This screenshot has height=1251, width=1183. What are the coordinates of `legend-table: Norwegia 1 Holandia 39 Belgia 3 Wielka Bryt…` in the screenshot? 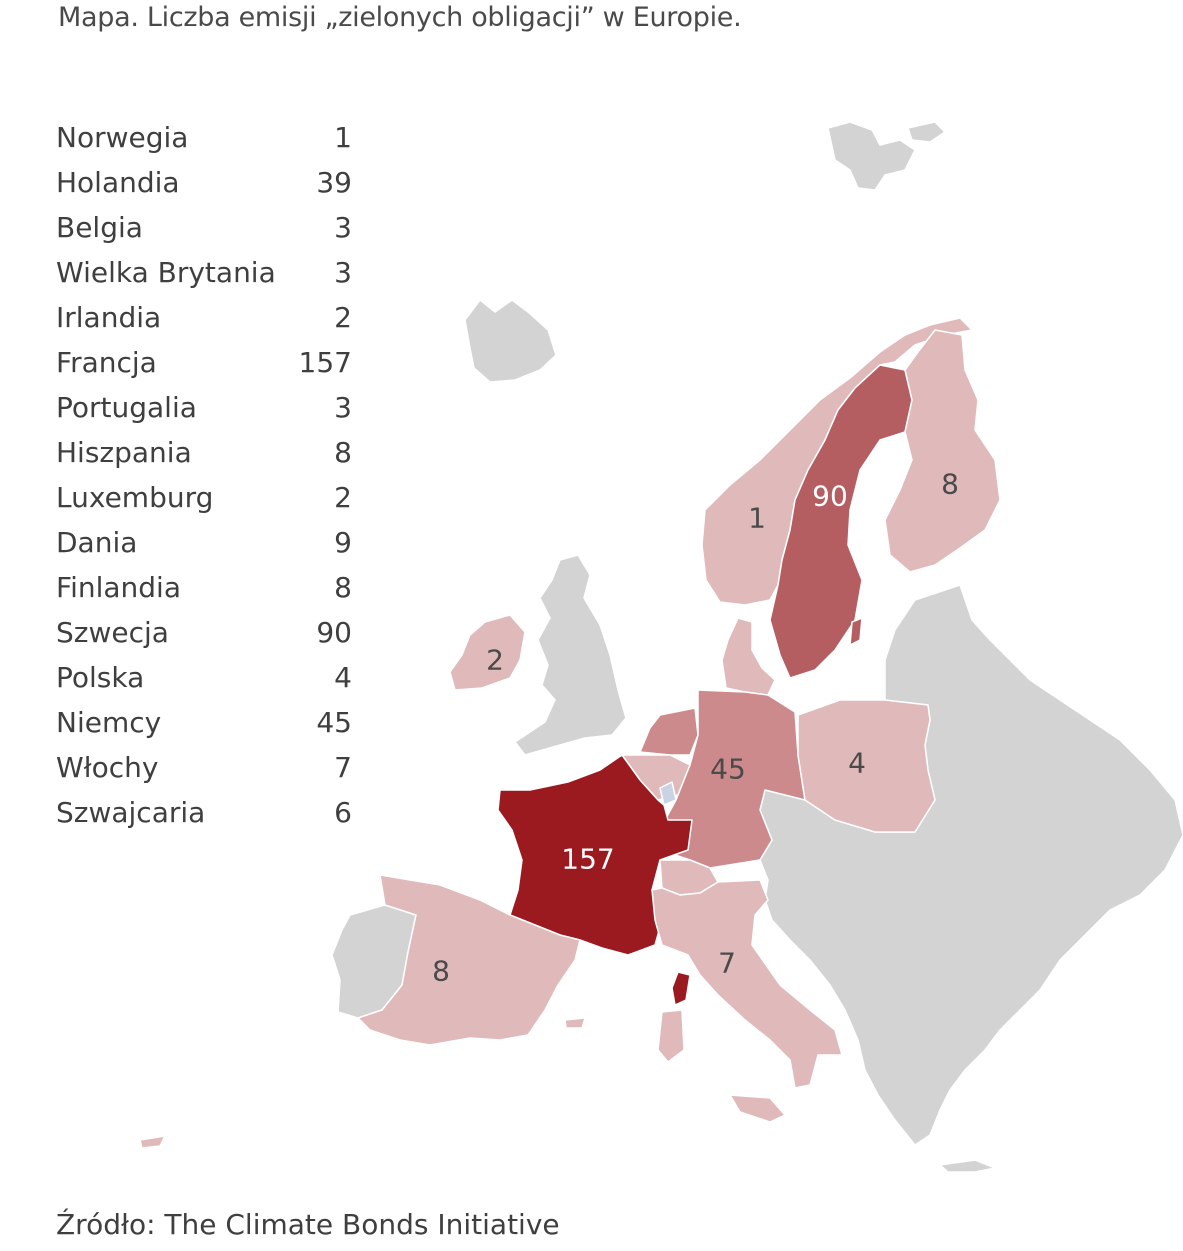 It's located at (204, 475).